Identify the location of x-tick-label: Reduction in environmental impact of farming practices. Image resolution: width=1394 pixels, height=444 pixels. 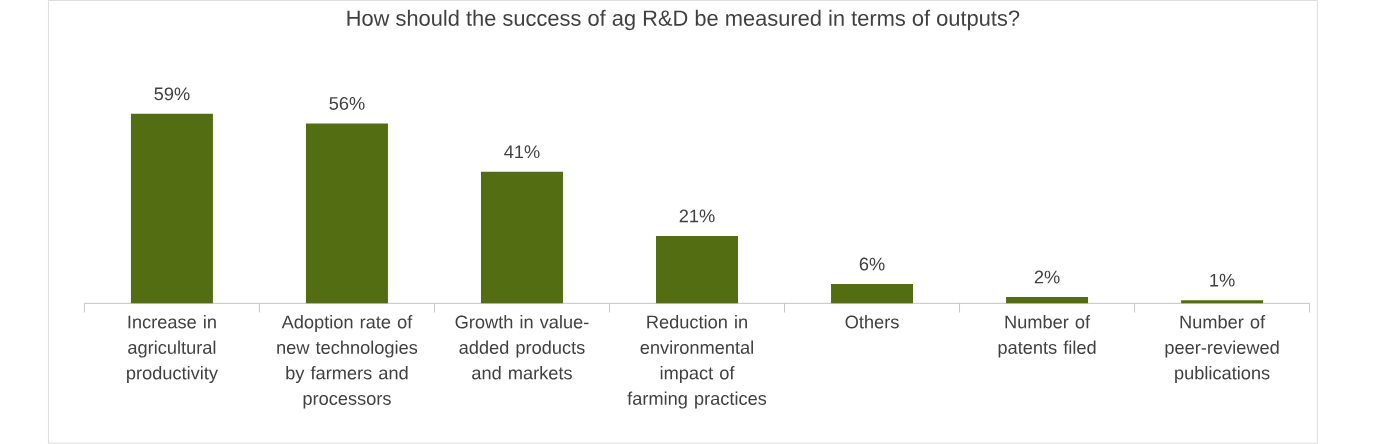
(697, 362).